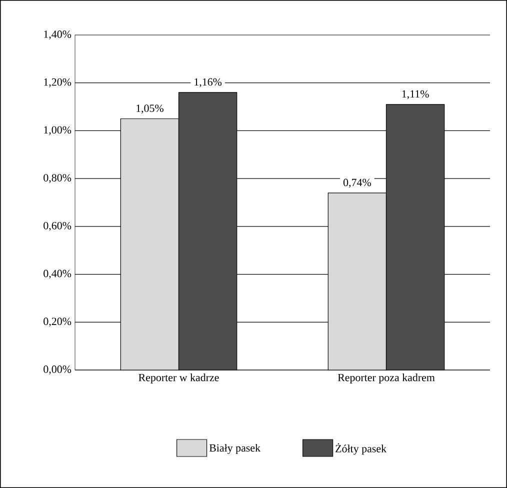 This screenshot has width=507, height=488. I want to click on legend-label: Żółty pasek, so click(361, 449).